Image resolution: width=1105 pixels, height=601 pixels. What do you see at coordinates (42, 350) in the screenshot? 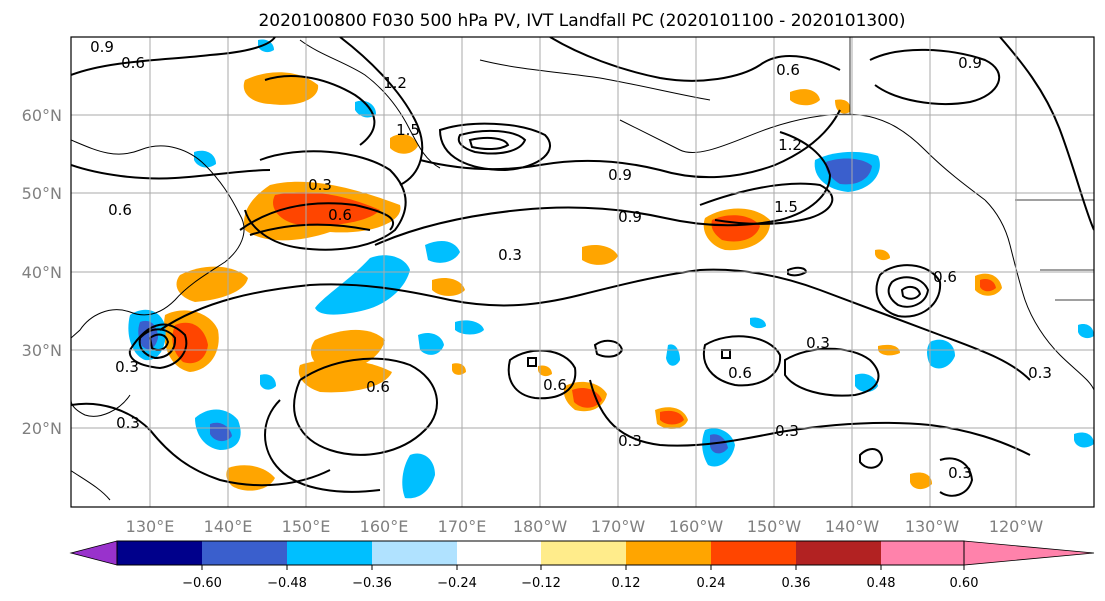
I see `lat-label: 30°N` at bounding box center [42, 350].